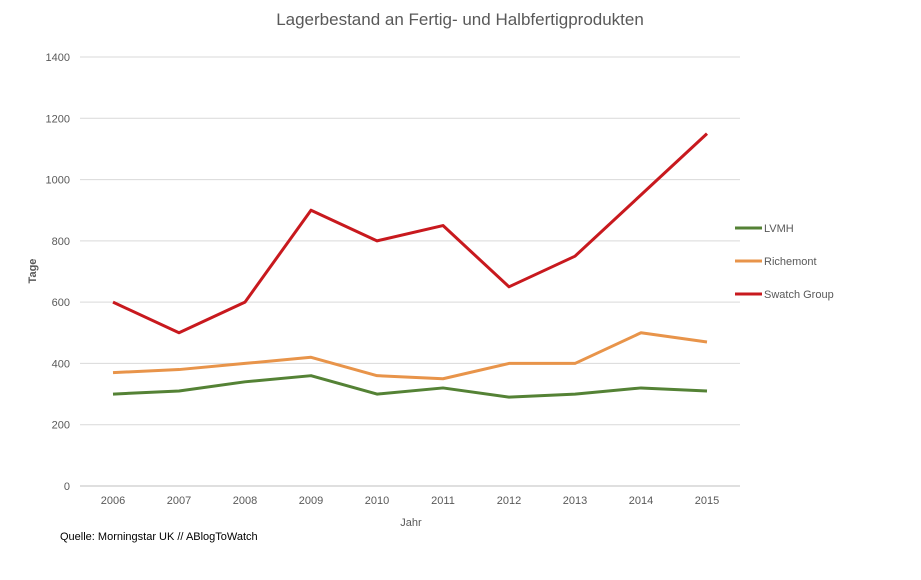  I want to click on y-tick-label: 1400, so click(58, 58).